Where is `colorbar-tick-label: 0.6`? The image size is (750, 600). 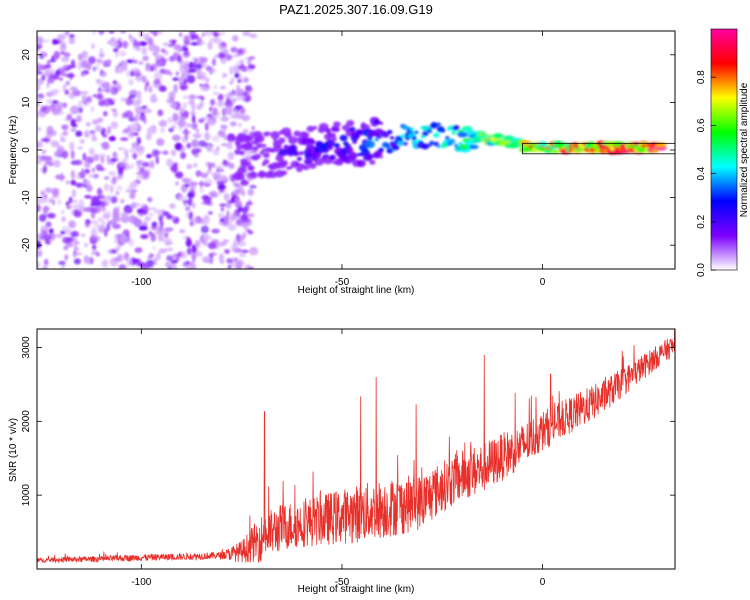 colorbar-tick-label: 0.6 is located at coordinates (701, 125).